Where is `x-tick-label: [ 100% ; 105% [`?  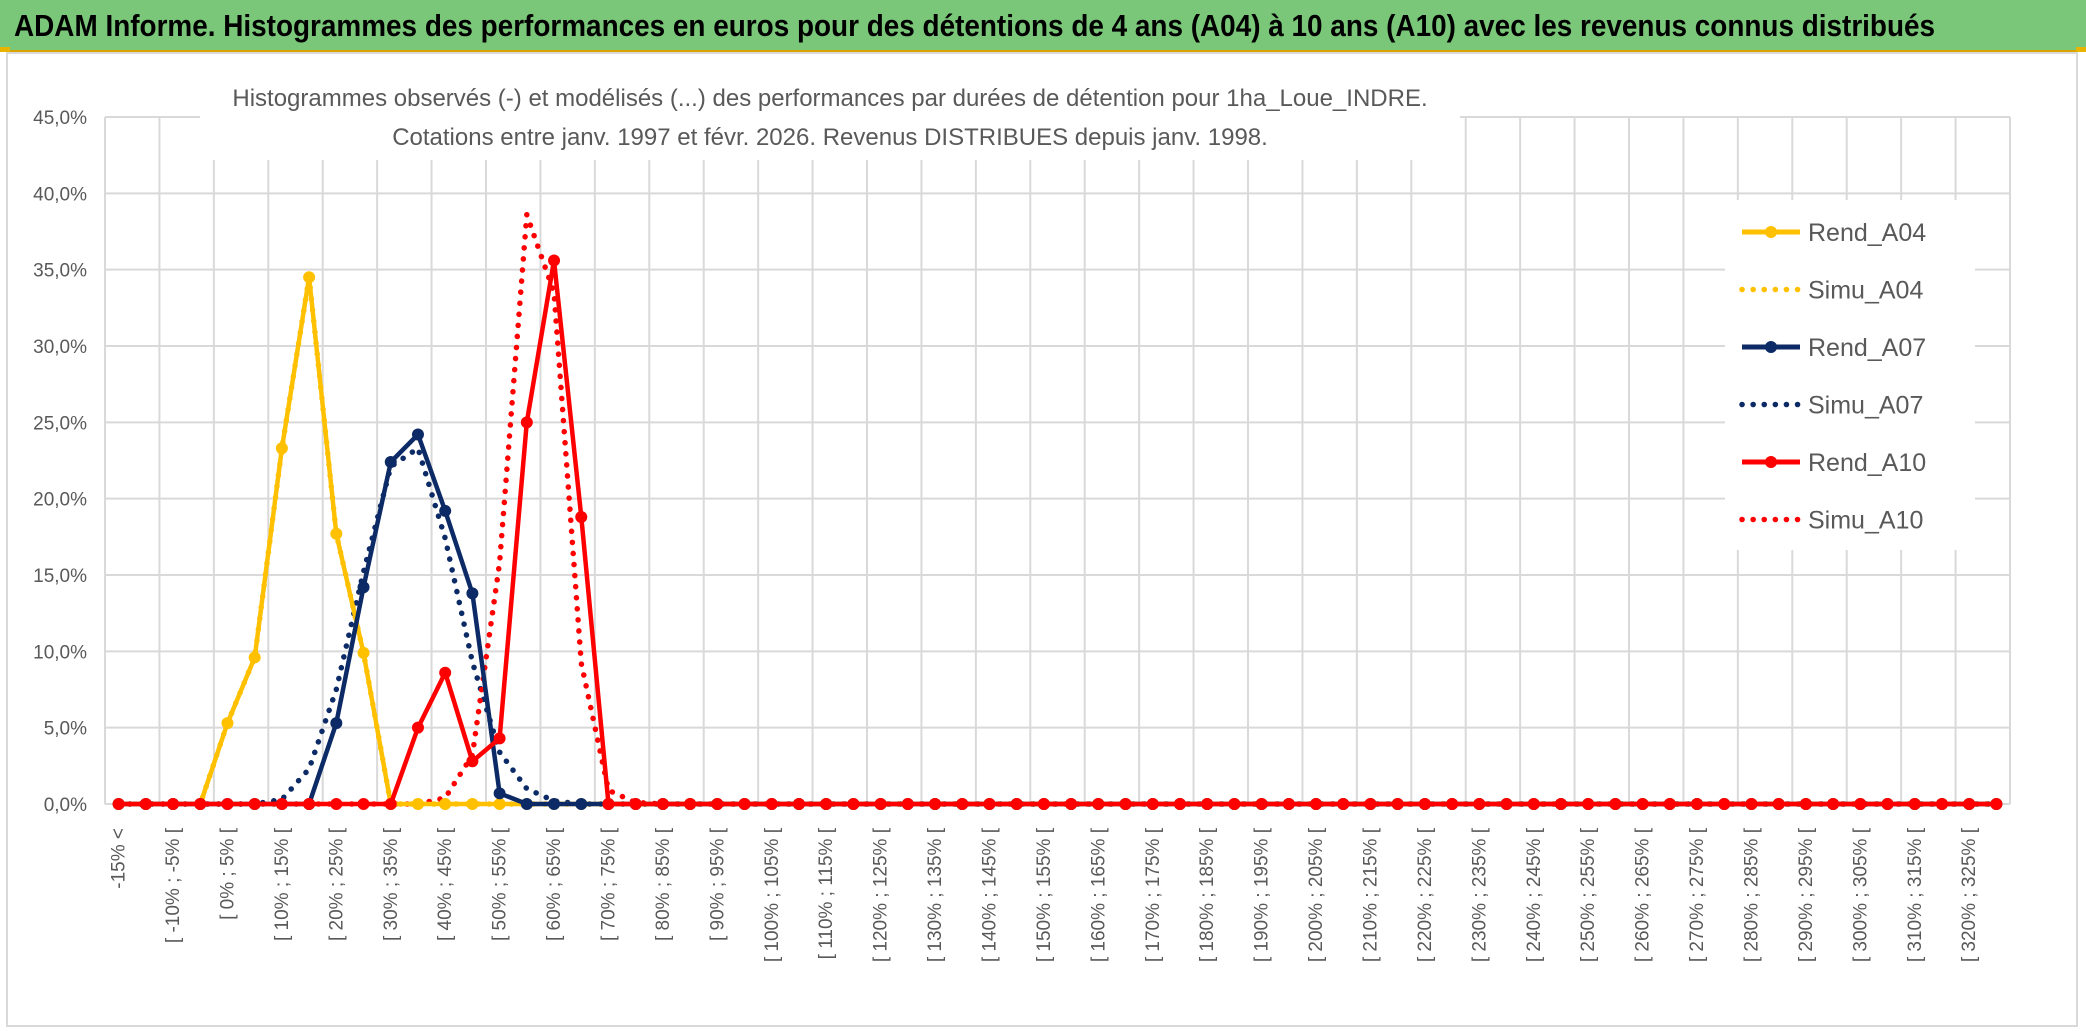
x-tick-label: [ 100% ; 105% [ is located at coordinates (772, 894).